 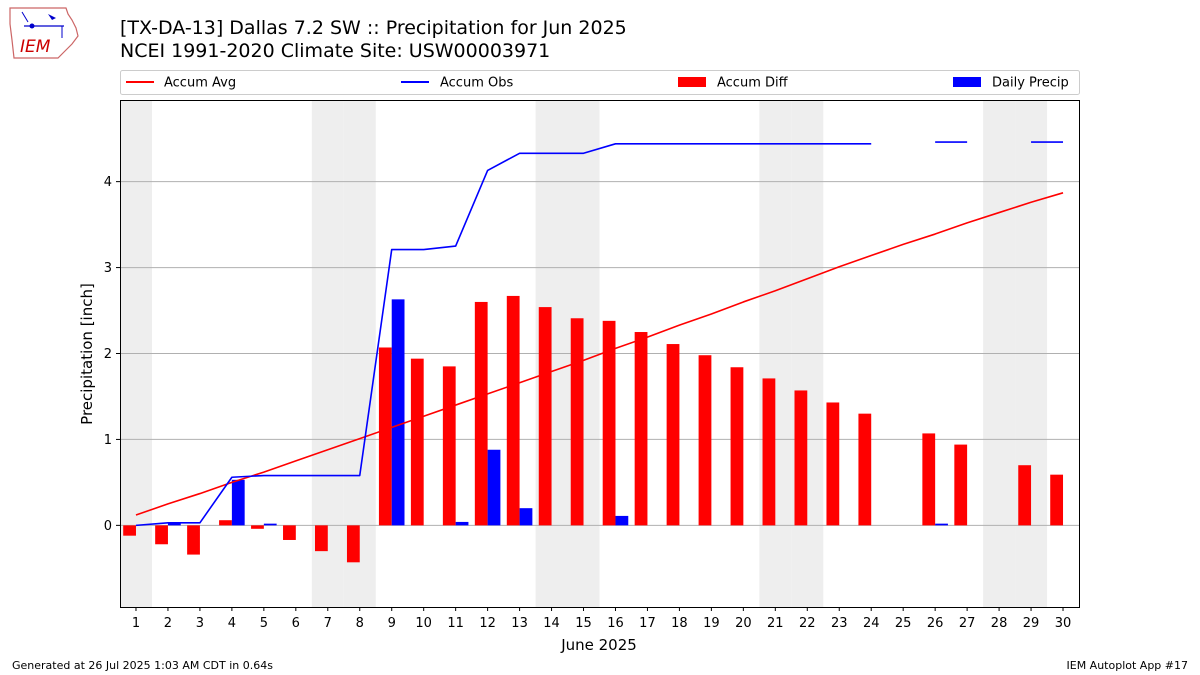 I want to click on footer-app: IEM Autoplot App #17, so click(x=1127, y=665).